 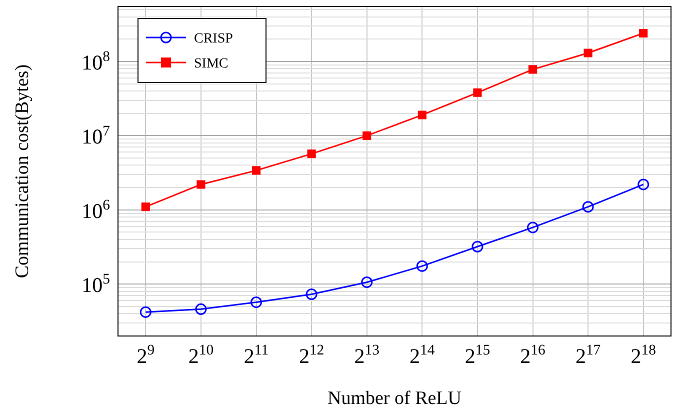 I want to click on x-axis-title: Number of ReLU, so click(x=394, y=398).